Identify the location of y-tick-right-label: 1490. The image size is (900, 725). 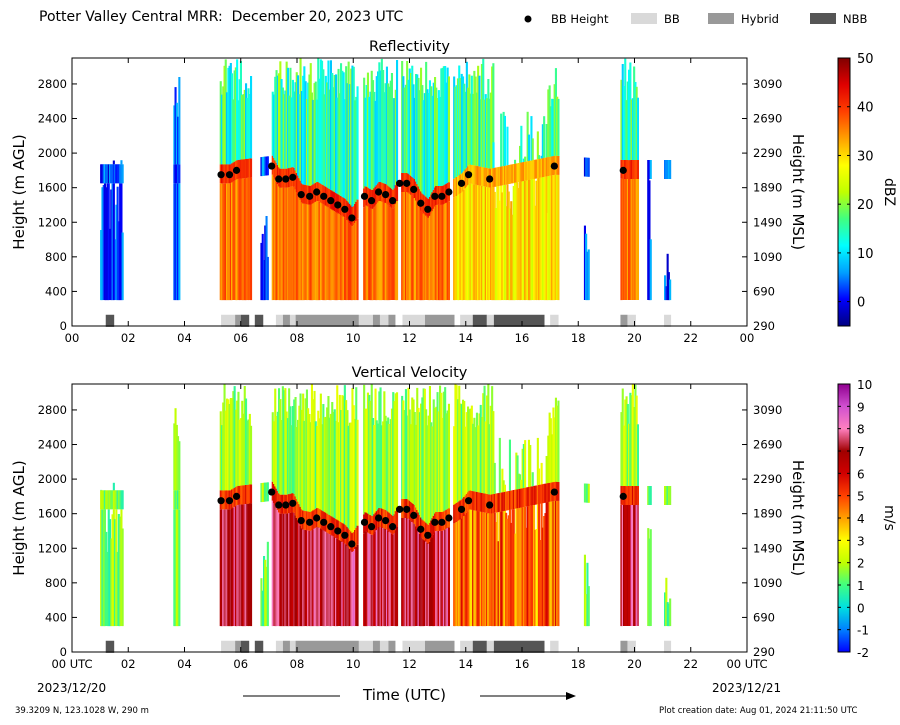
(767, 548).